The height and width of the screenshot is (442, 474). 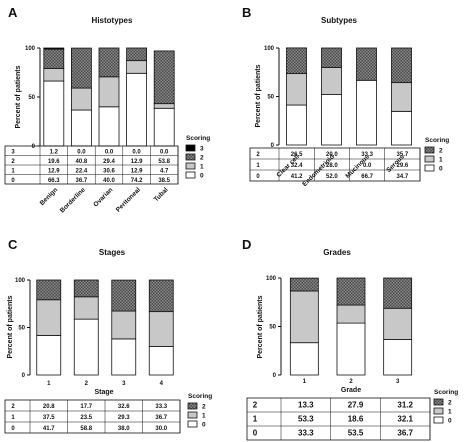 I want to click on table-cell: 38.0, so click(x=124, y=429).